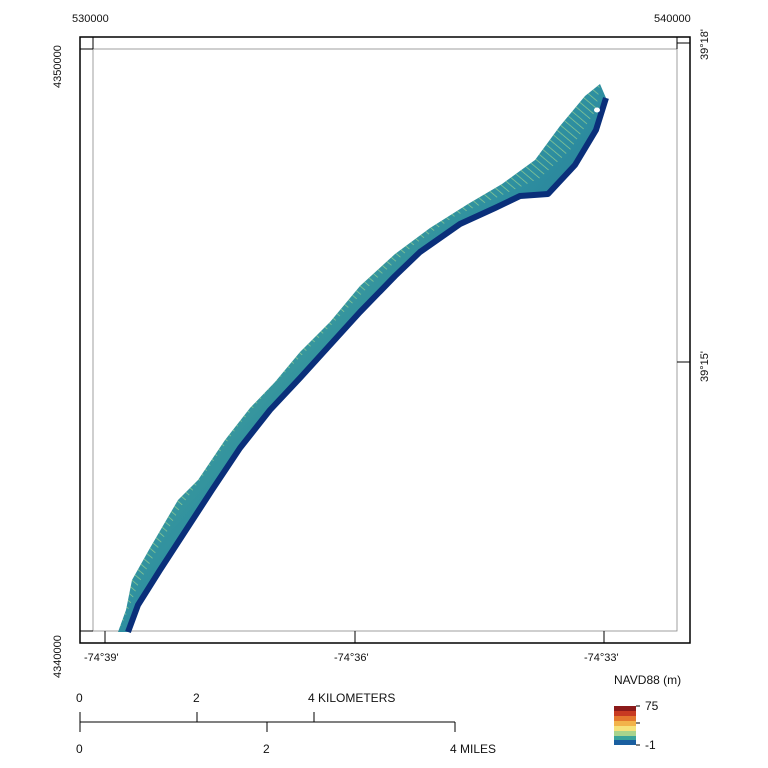  Describe the element at coordinates (267, 722) in the screenshot. I see `scale-bar` at that location.